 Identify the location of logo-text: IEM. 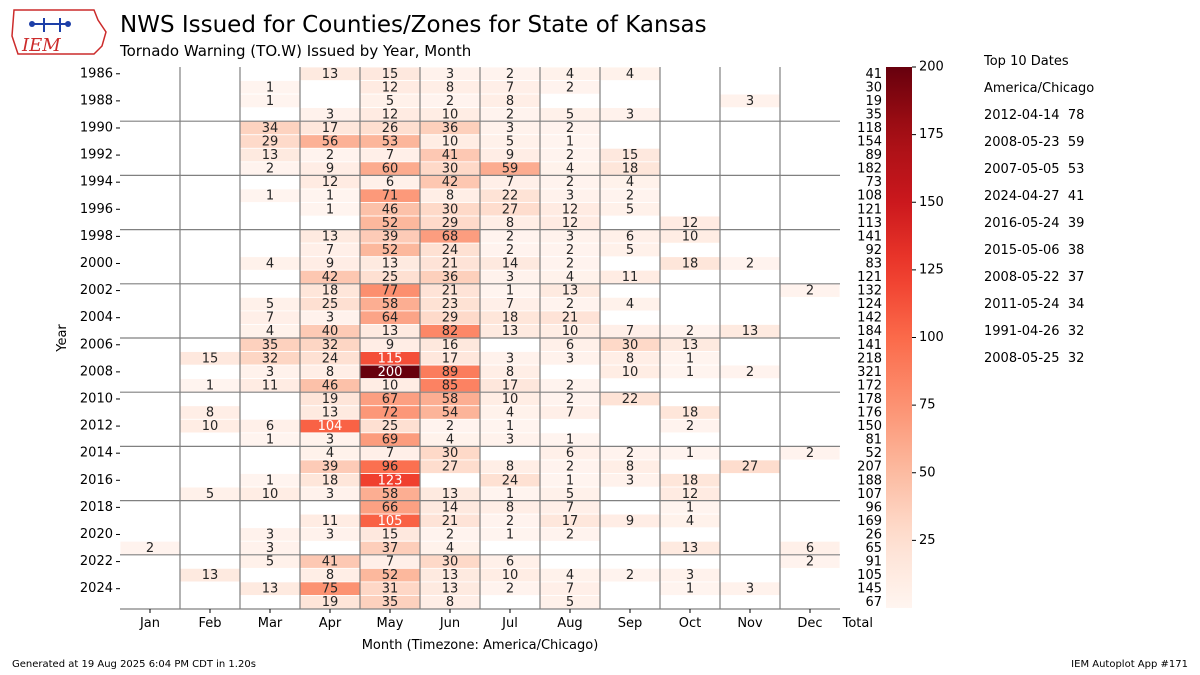
(41, 45).